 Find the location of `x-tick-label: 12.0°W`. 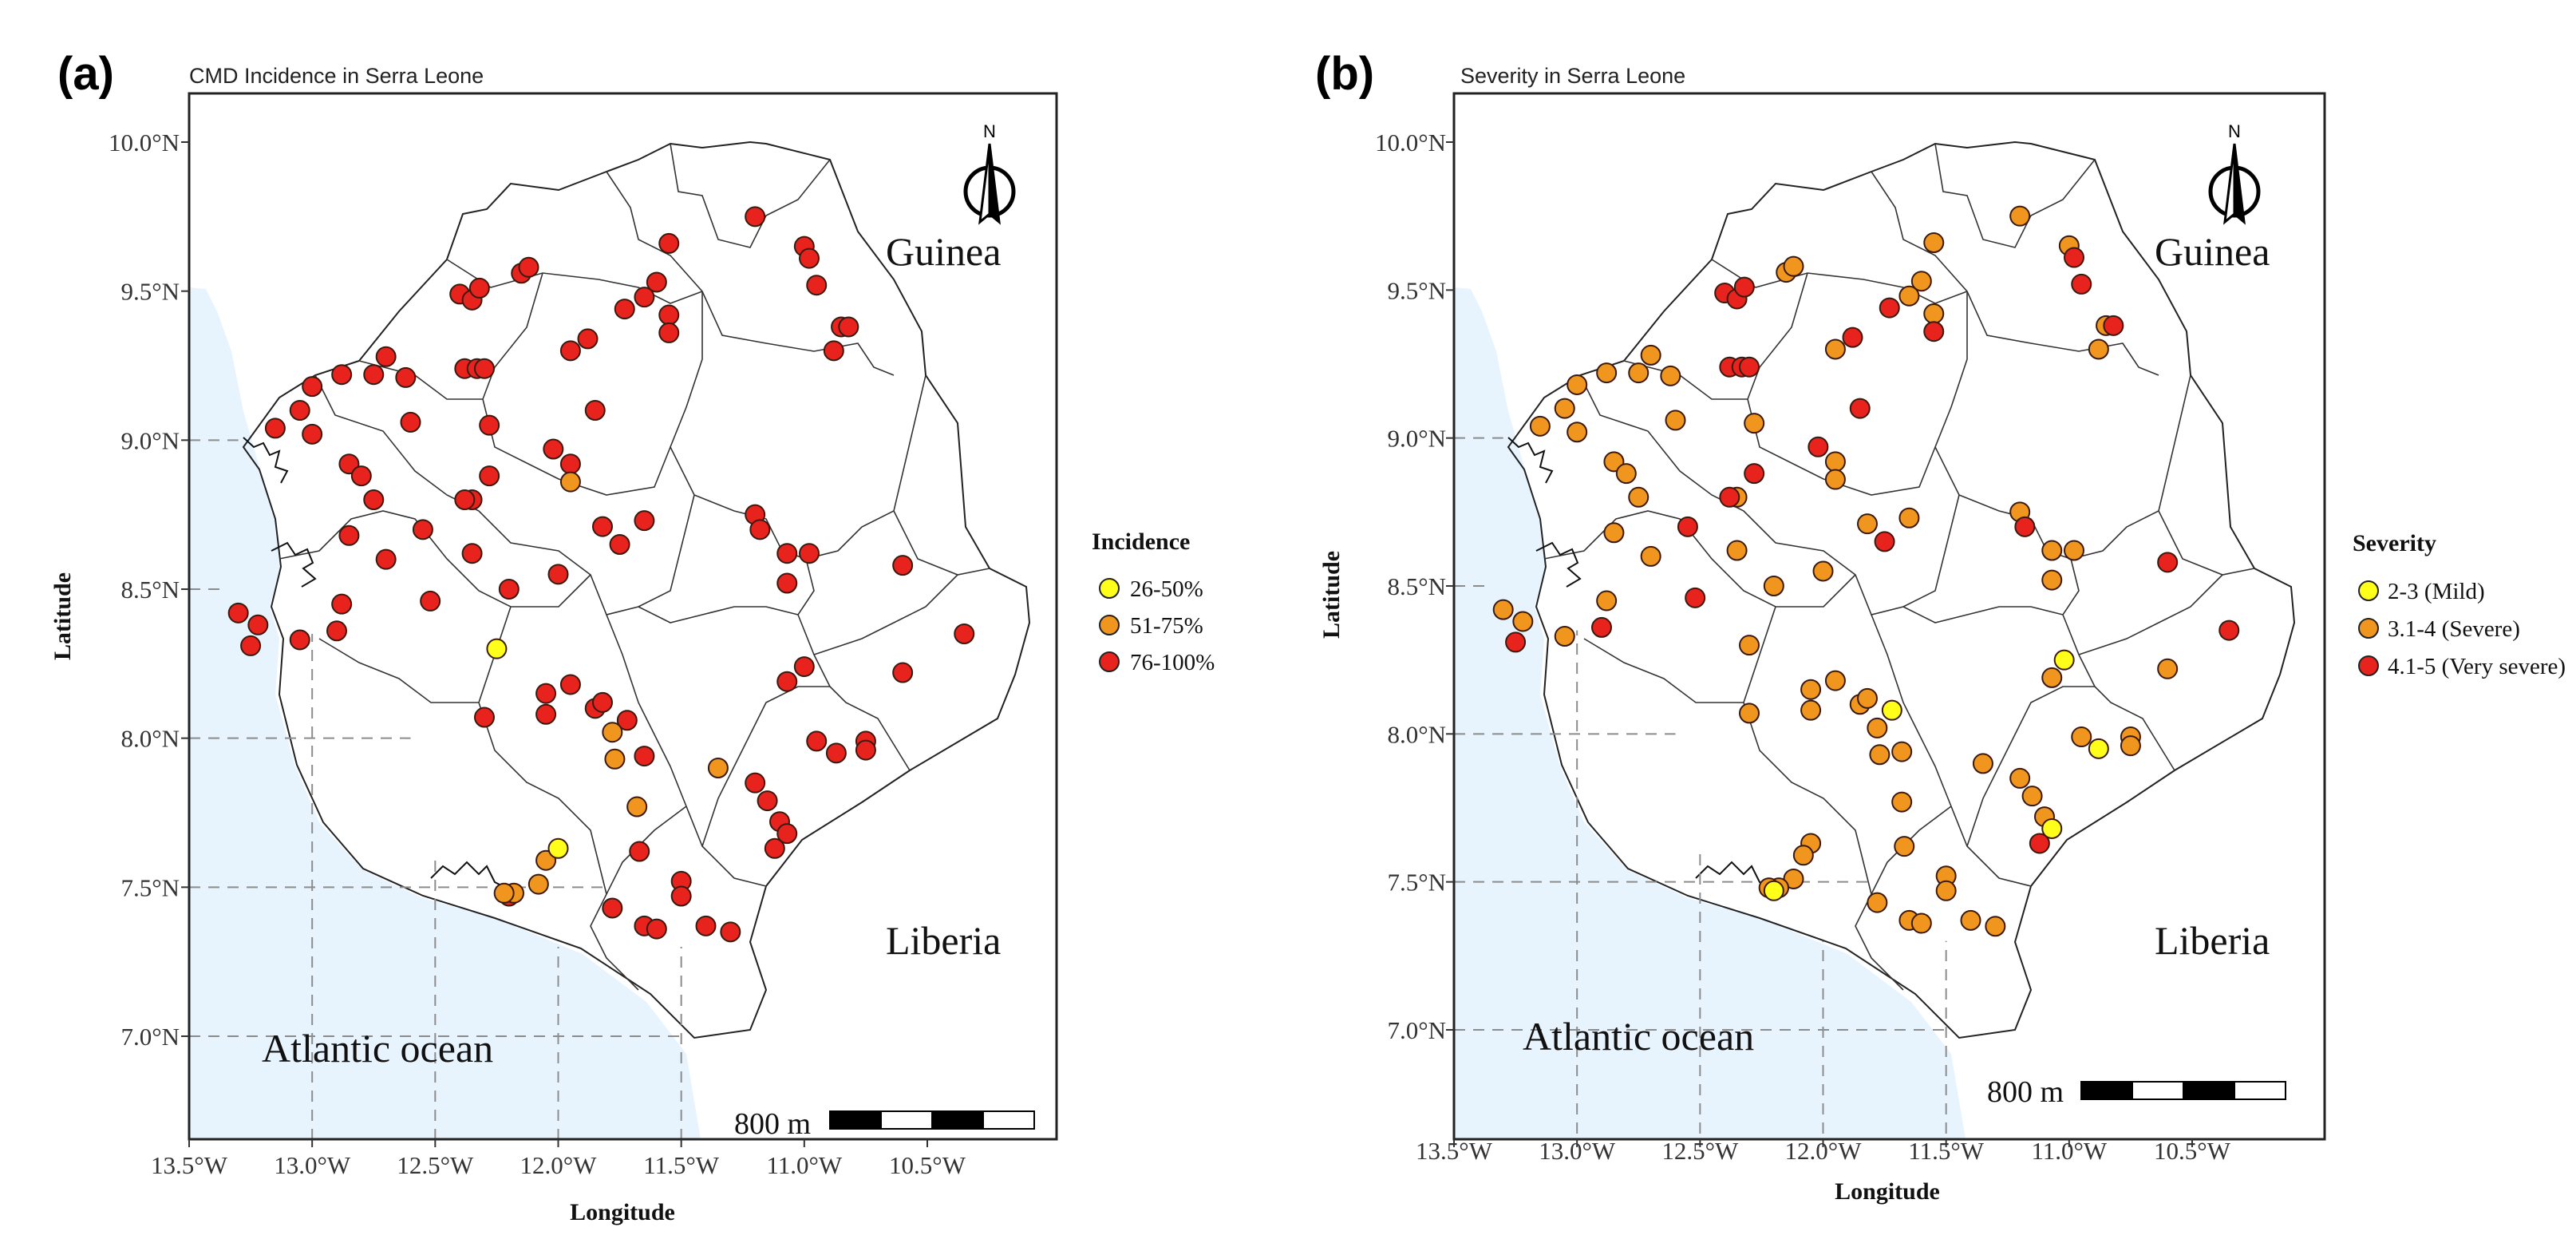

x-tick-label: 12.0°W is located at coordinates (1824, 1151).